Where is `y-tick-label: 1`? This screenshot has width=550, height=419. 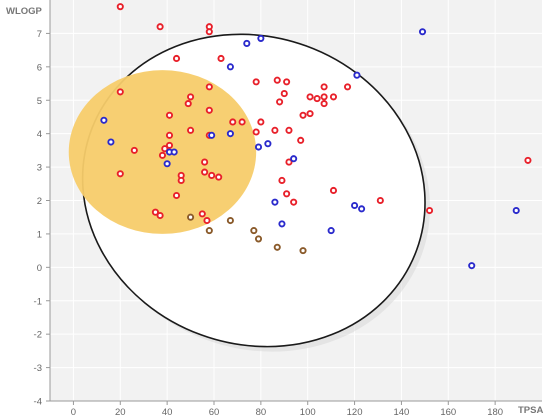 y-tick-label: 1 is located at coordinates (39, 234).